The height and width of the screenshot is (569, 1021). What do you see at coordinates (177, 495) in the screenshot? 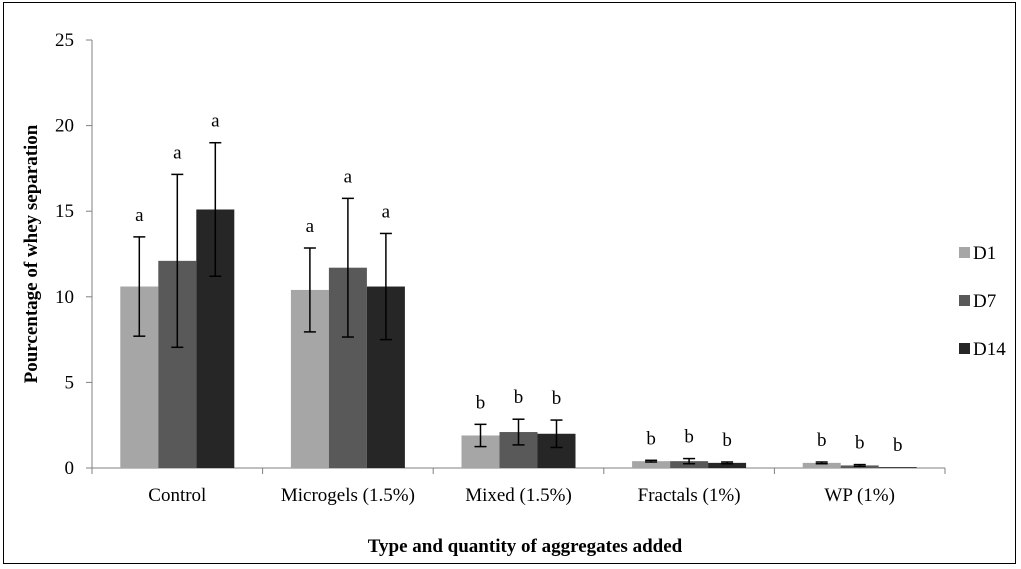
I see `x-tick-label: Control` at bounding box center [177, 495].